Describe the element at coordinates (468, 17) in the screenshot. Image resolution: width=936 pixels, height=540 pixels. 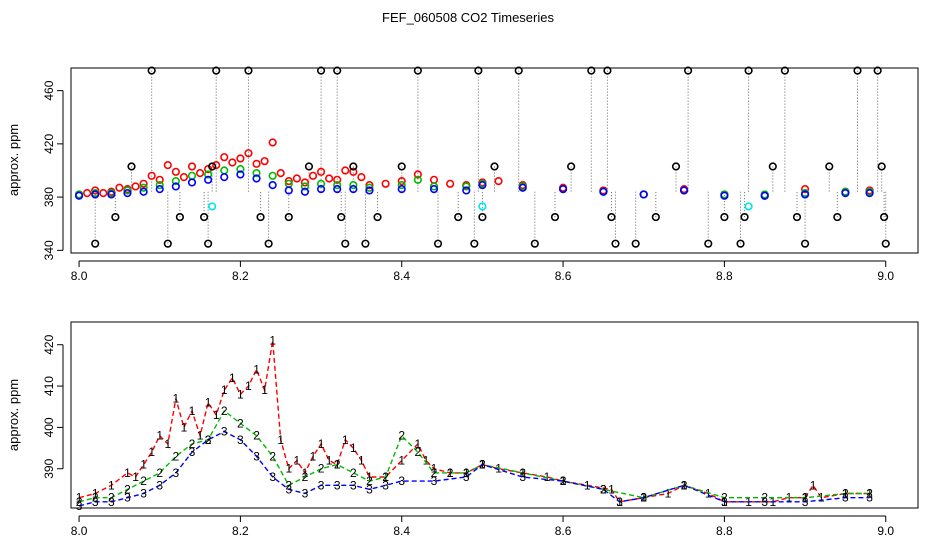
I see `chart-title: FEF_060508 CO2 Timeseries` at that location.